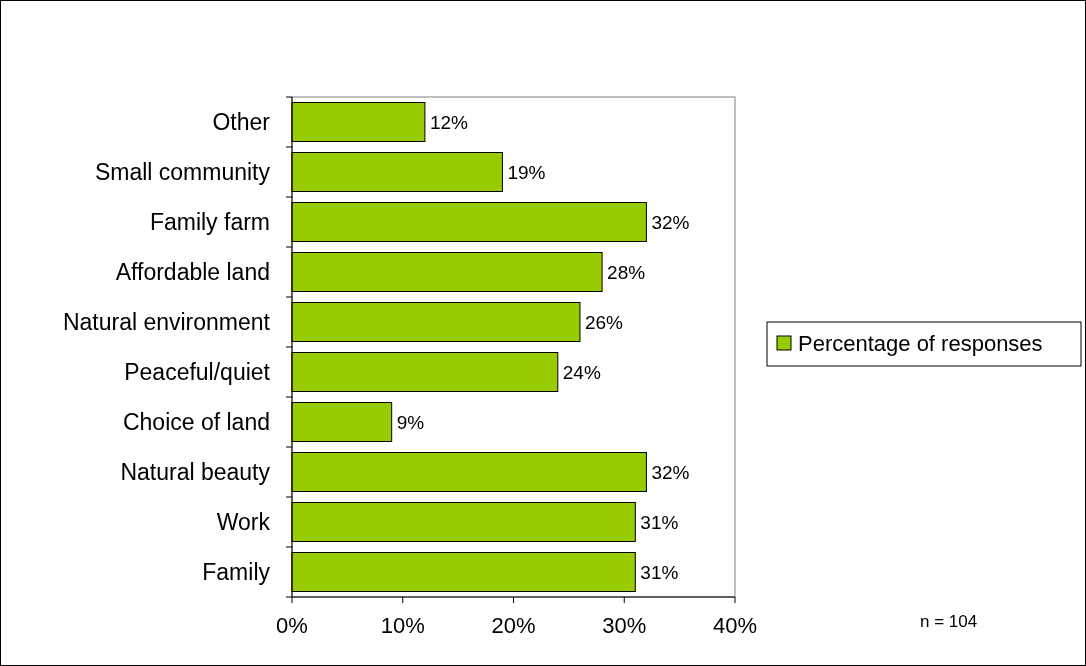 The height and width of the screenshot is (666, 1086). What do you see at coordinates (196, 422) in the screenshot?
I see `y-tick-label: Choice of land` at bounding box center [196, 422].